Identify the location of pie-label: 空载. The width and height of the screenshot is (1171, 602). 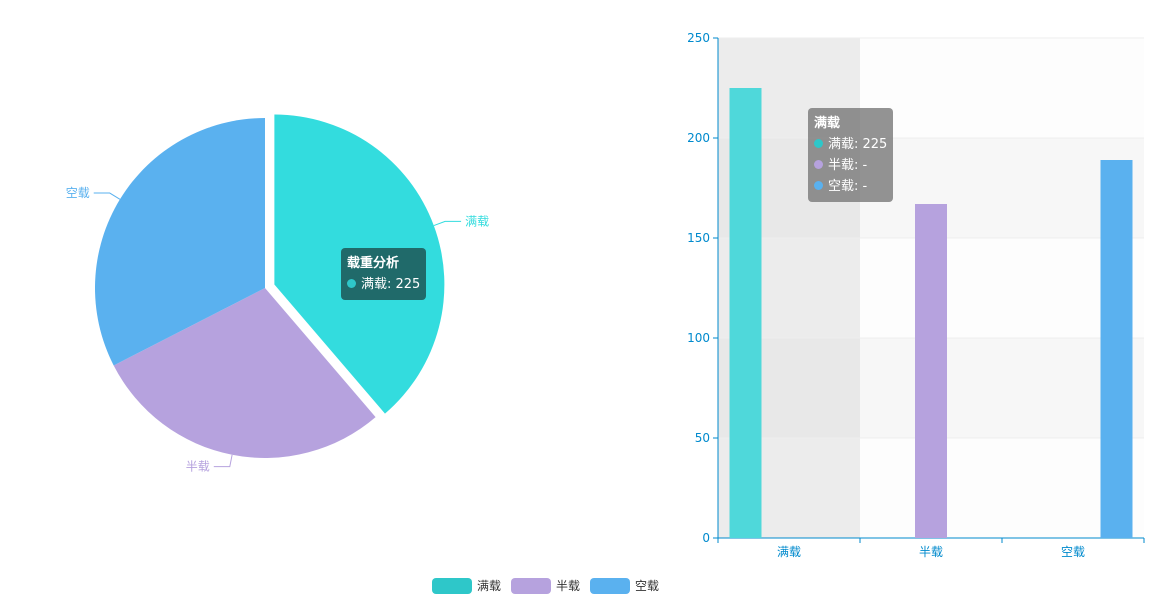
(78, 193).